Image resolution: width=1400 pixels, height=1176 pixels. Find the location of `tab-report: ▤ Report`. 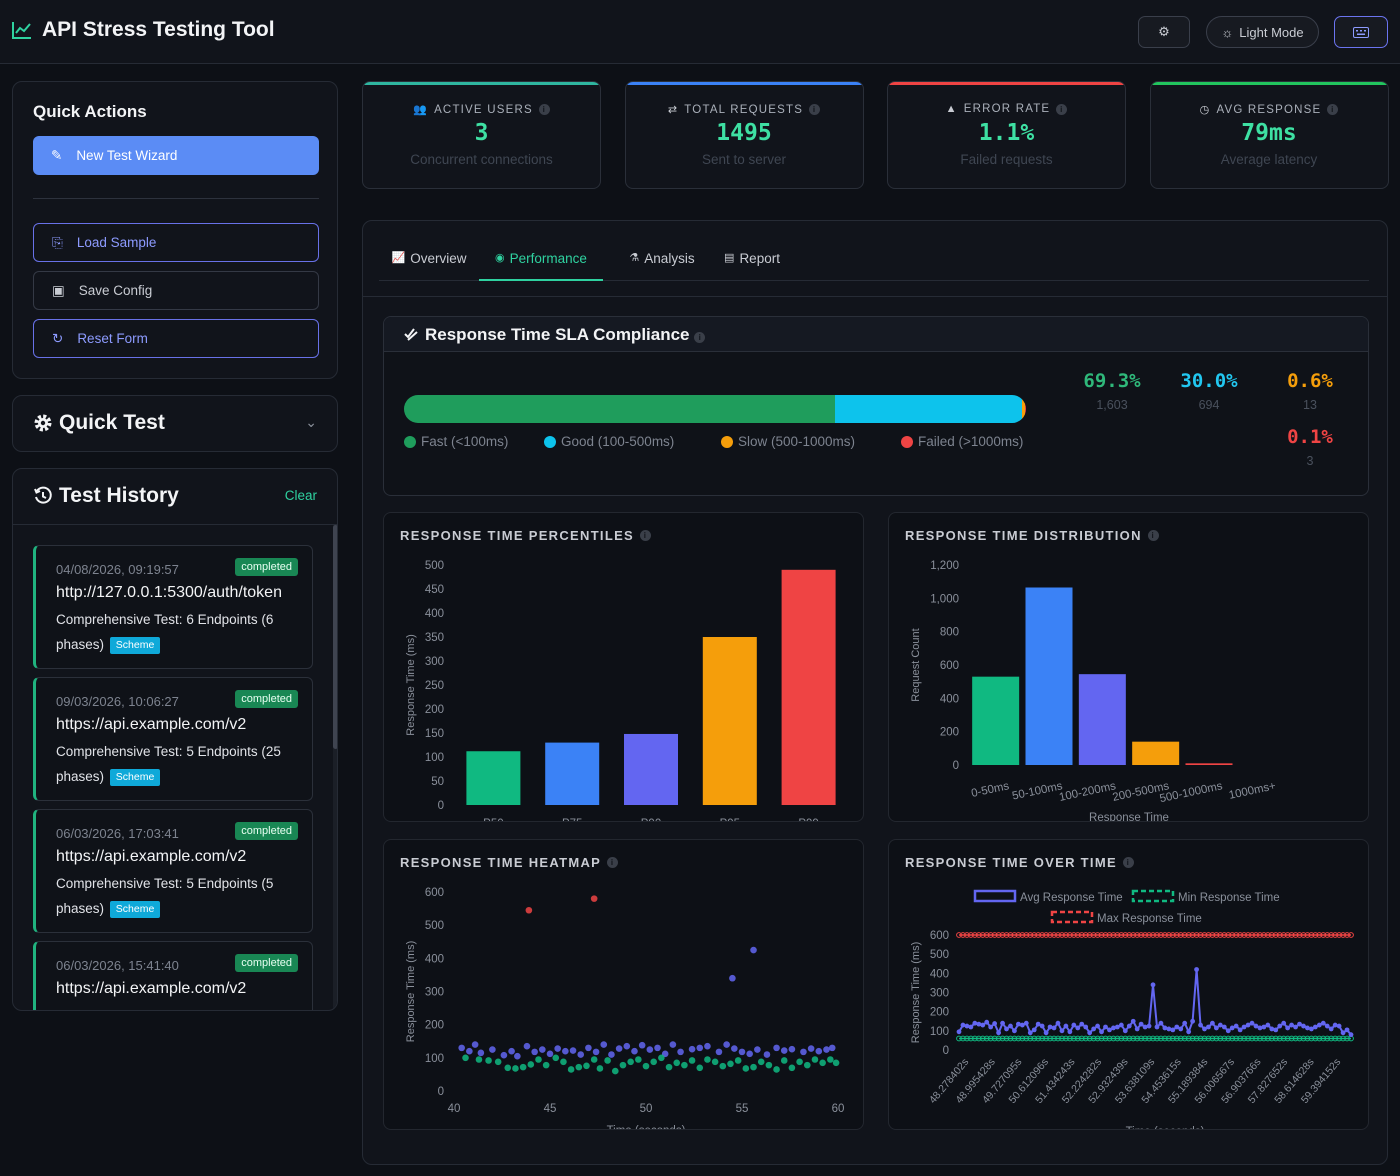

tab-report: ▤ Report is located at coordinates (752, 266).